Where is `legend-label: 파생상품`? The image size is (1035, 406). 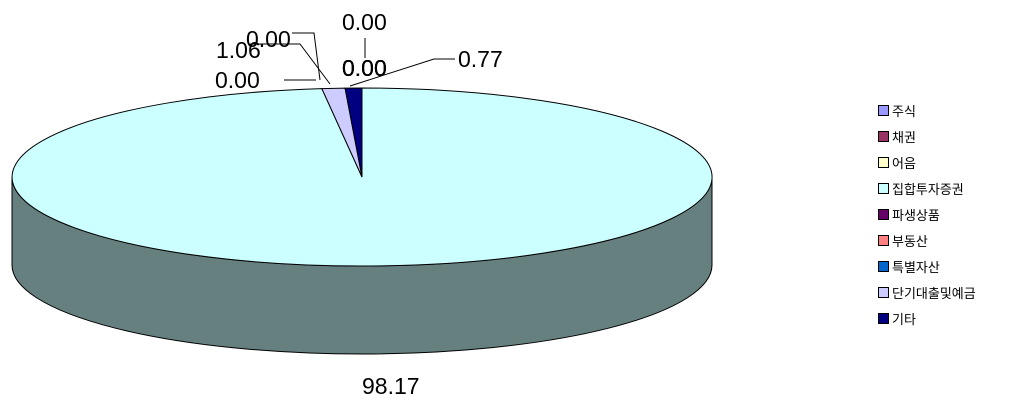
legend-label: 파생상품 is located at coordinates (916, 216).